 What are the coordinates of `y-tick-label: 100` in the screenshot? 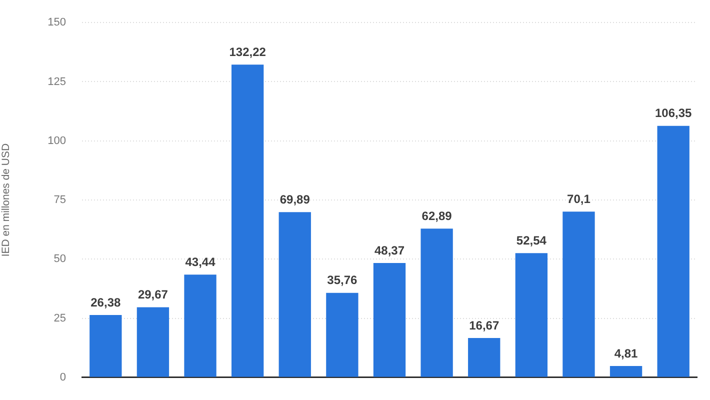 It's located at (57, 140).